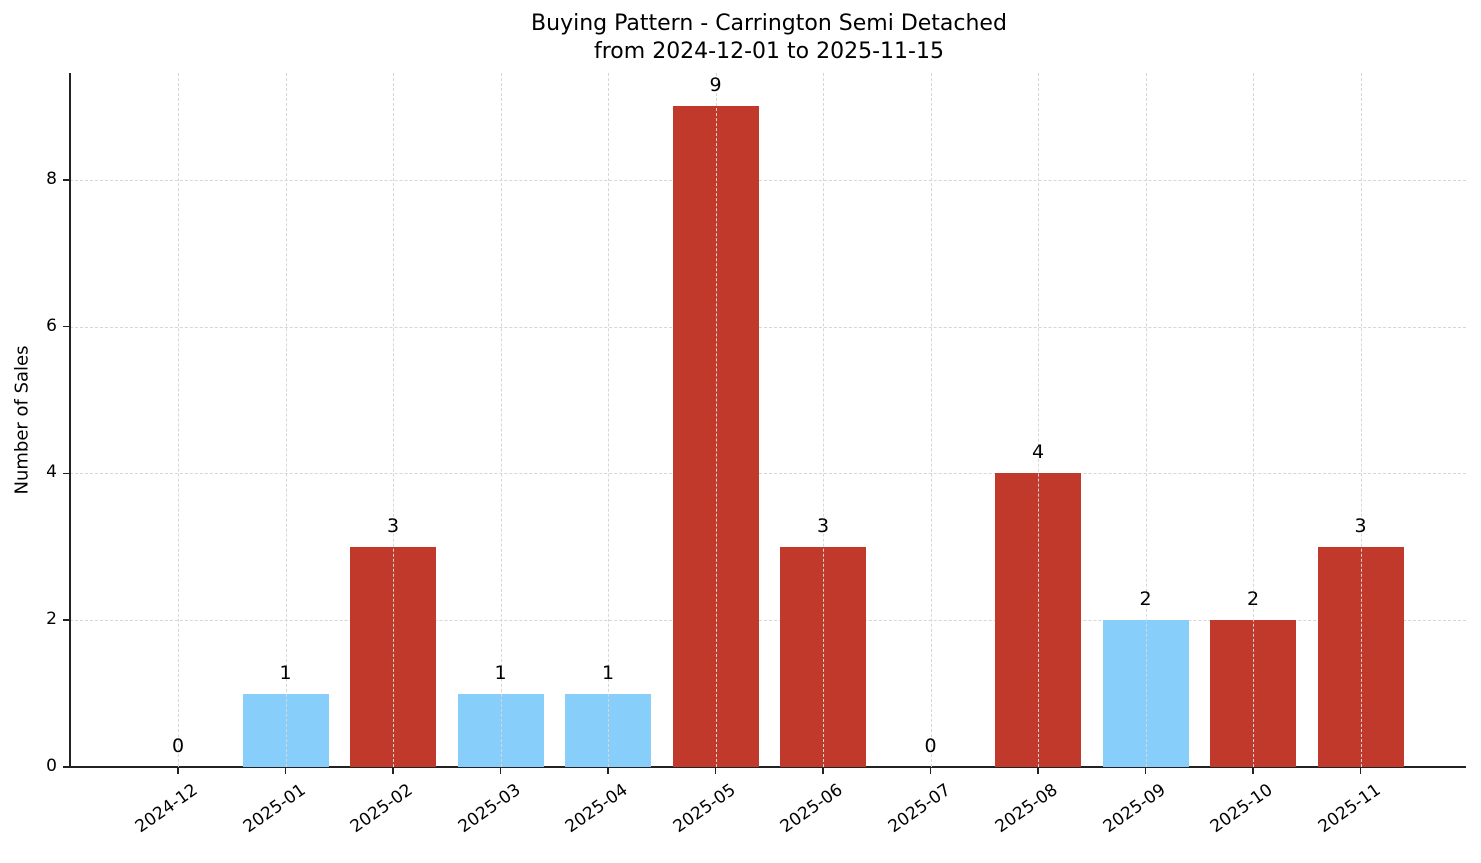 The width and height of the screenshot is (1481, 863). Describe the element at coordinates (1038, 452) in the screenshot. I see `bar-value-label: 4` at that location.